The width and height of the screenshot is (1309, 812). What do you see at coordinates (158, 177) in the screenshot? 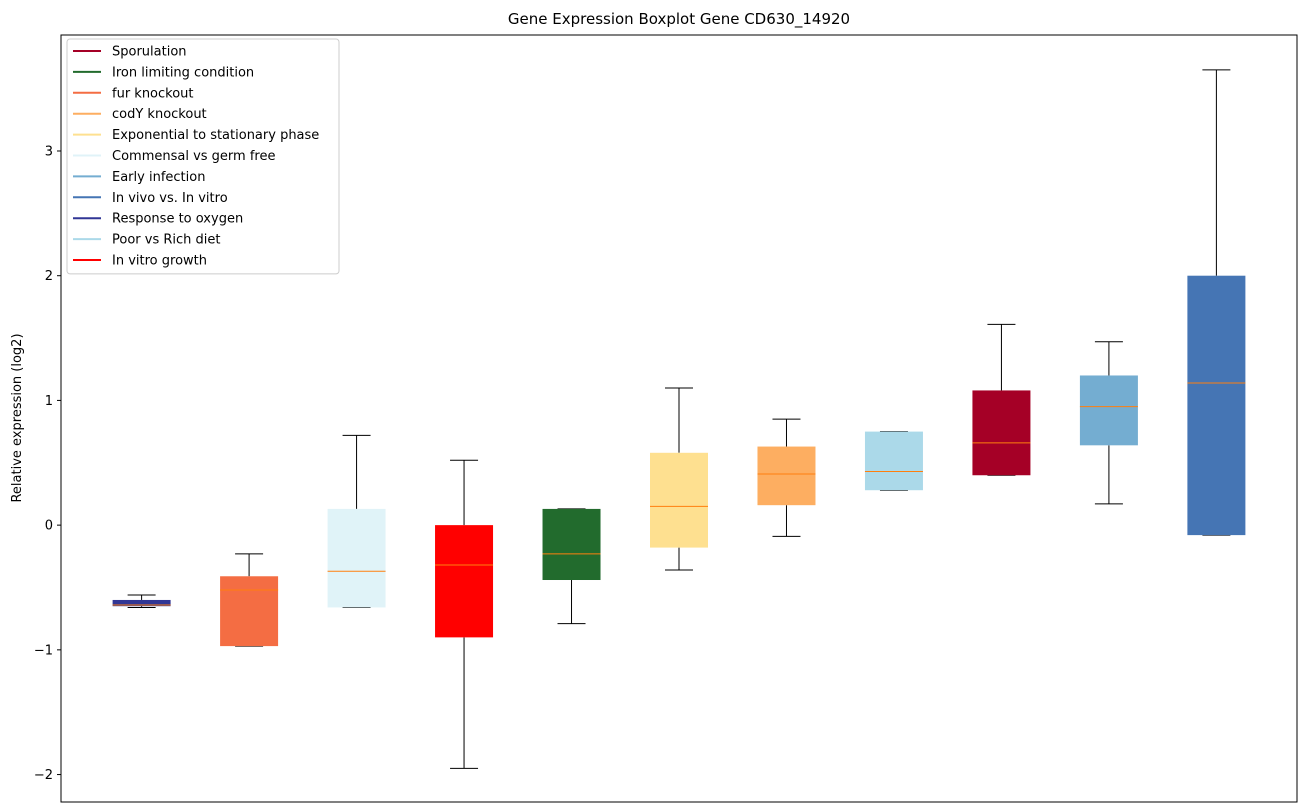
I see `legend-label: Early infection` at bounding box center [158, 177].